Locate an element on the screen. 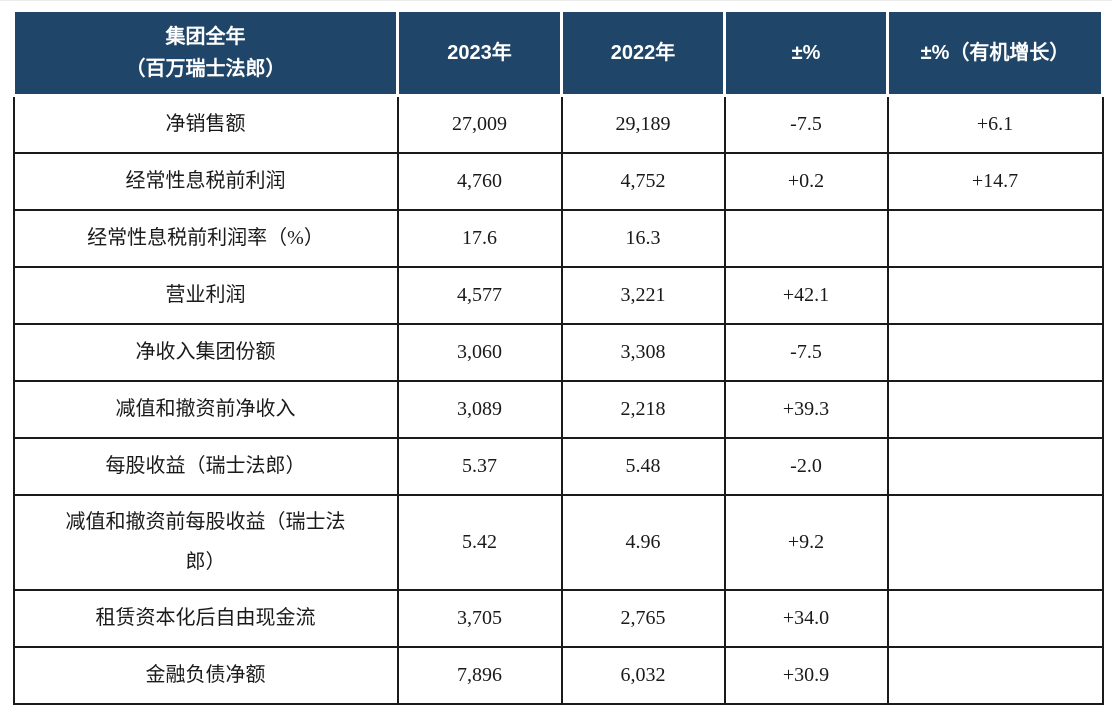 The height and width of the screenshot is (715, 1112). header-change-pct: ±% is located at coordinates (806, 53).